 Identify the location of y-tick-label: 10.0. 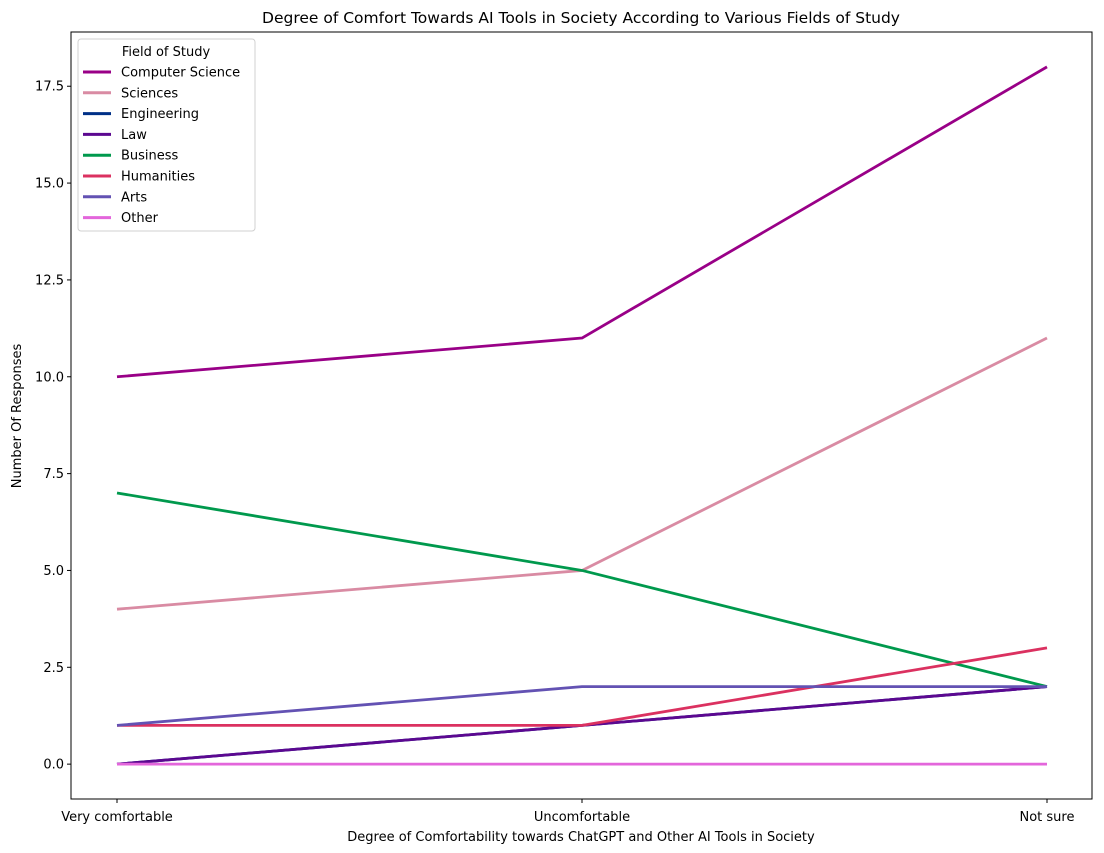
(49, 377).